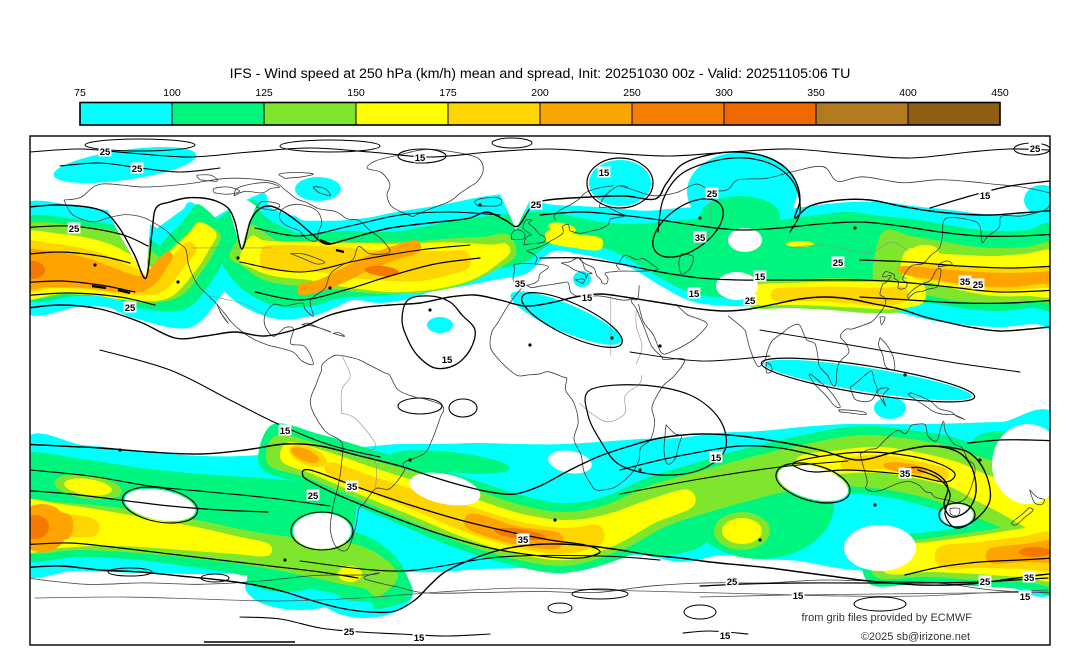  What do you see at coordinates (1000, 93) in the screenshot?
I see `svg-text: 450` at bounding box center [1000, 93].